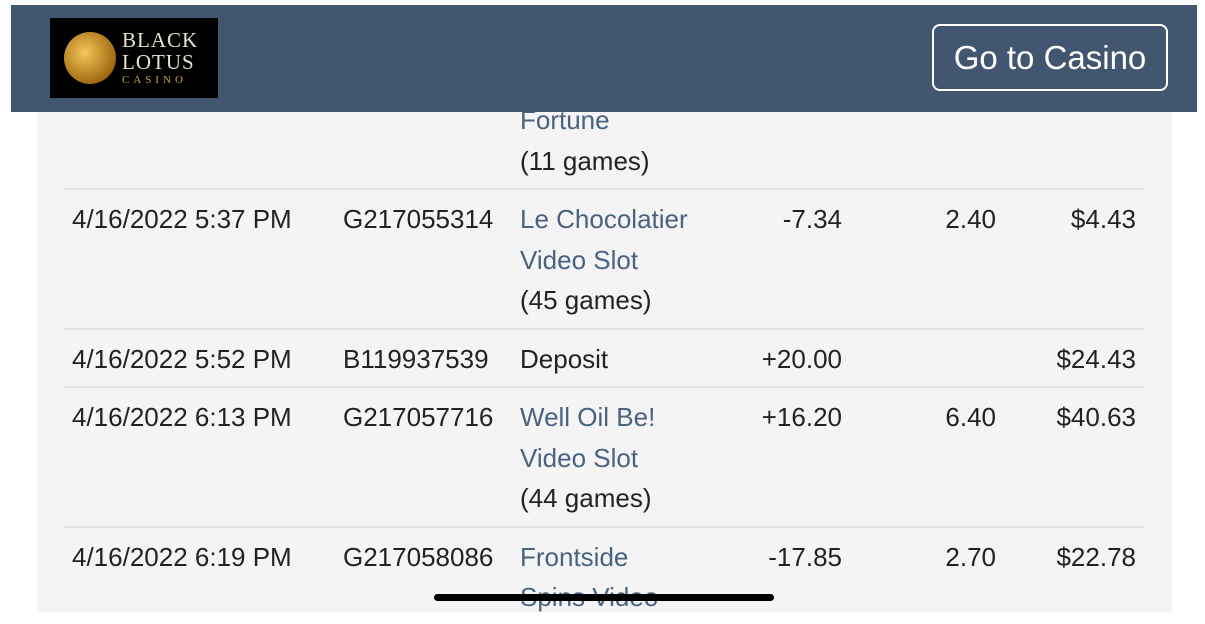 This screenshot has width=1205, height=624. I want to click on balance-cell: $40.63, so click(1096, 417).